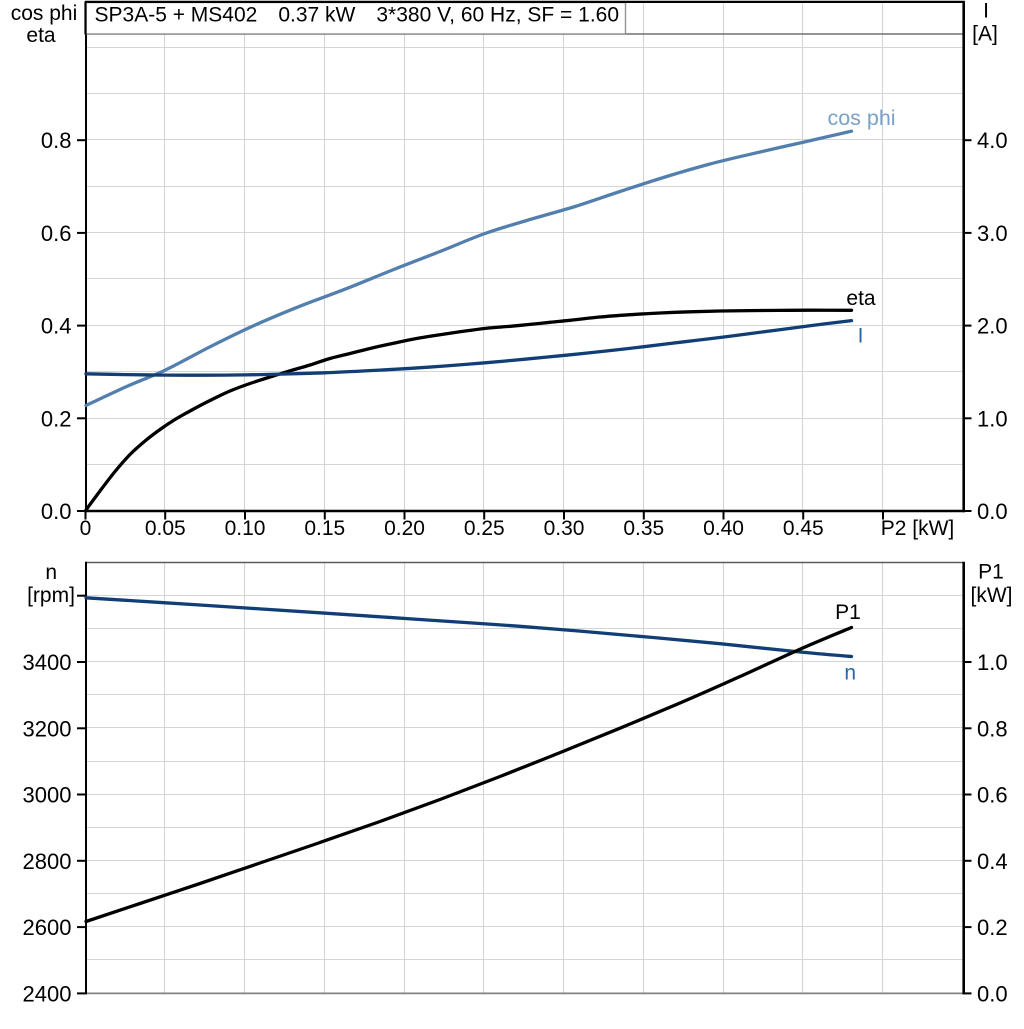  What do you see at coordinates (47, 662) in the screenshot?
I see `svg-text: 3400` at bounding box center [47, 662].